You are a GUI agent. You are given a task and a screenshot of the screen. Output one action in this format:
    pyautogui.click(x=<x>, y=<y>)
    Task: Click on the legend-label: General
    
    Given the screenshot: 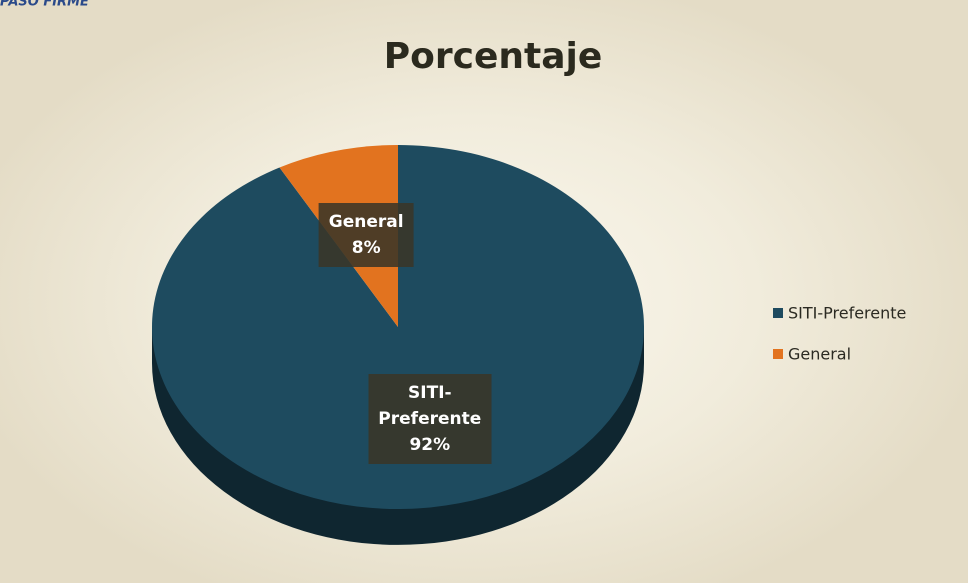 What is the action you would take?
    pyautogui.click(x=819, y=354)
    